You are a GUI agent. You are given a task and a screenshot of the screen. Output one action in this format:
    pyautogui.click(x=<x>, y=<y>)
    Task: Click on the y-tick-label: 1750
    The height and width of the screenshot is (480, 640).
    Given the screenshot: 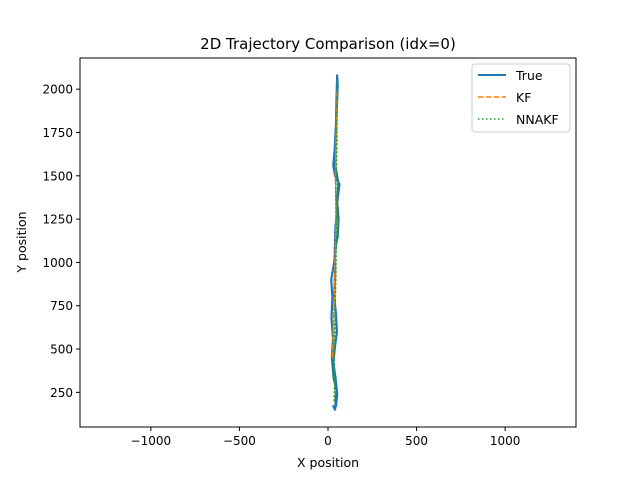 What is the action you would take?
    pyautogui.click(x=57, y=133)
    